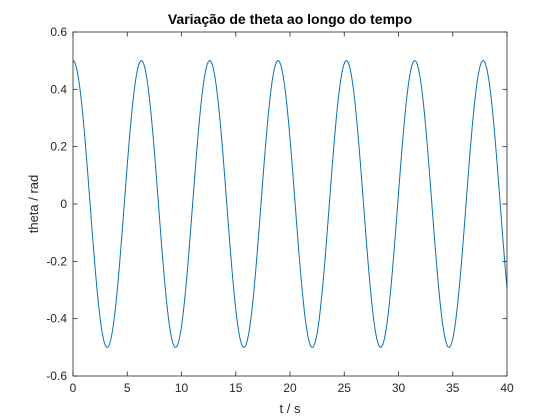 This screenshot has width=560, height=420. What do you see at coordinates (290, 19) in the screenshot?
I see `chart-title: Variação de theta ao longo do tempo` at bounding box center [290, 19].